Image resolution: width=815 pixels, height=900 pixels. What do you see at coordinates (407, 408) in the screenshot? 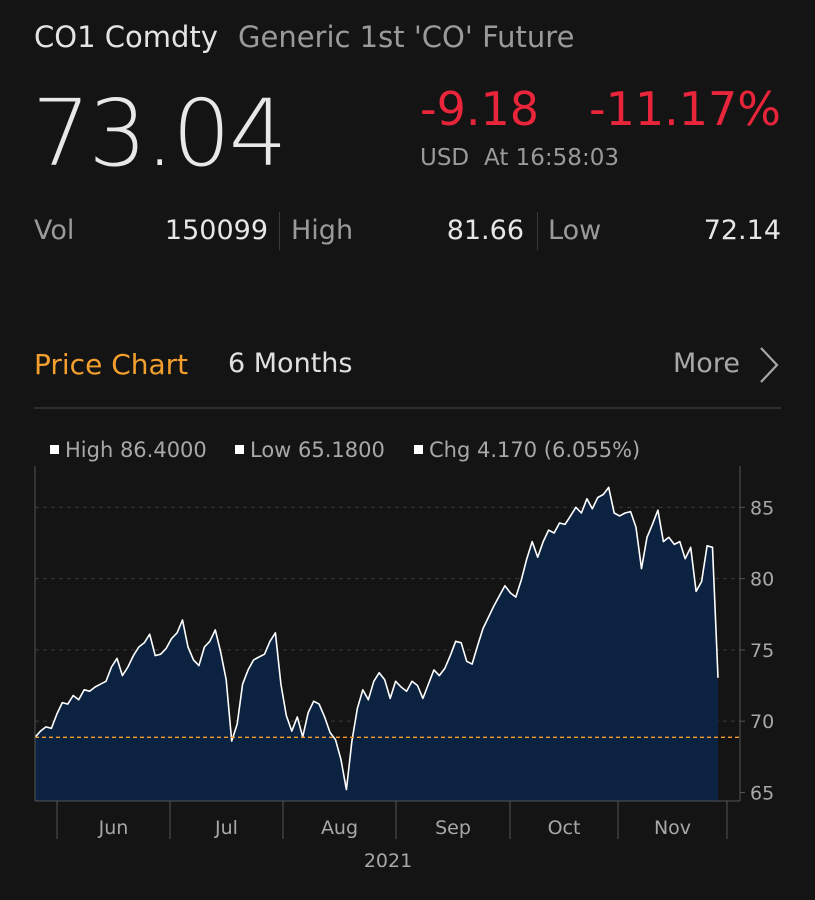
I see `section-divider` at bounding box center [407, 408].